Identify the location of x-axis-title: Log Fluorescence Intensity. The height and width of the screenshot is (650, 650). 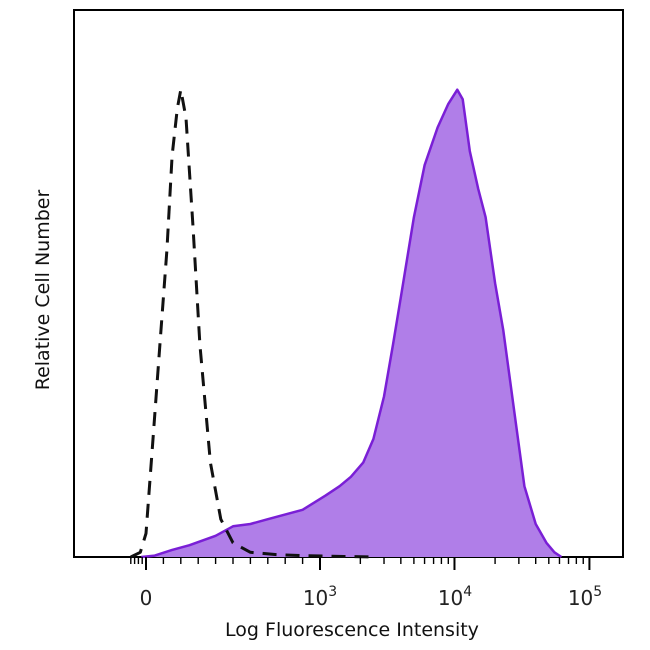
(352, 630).